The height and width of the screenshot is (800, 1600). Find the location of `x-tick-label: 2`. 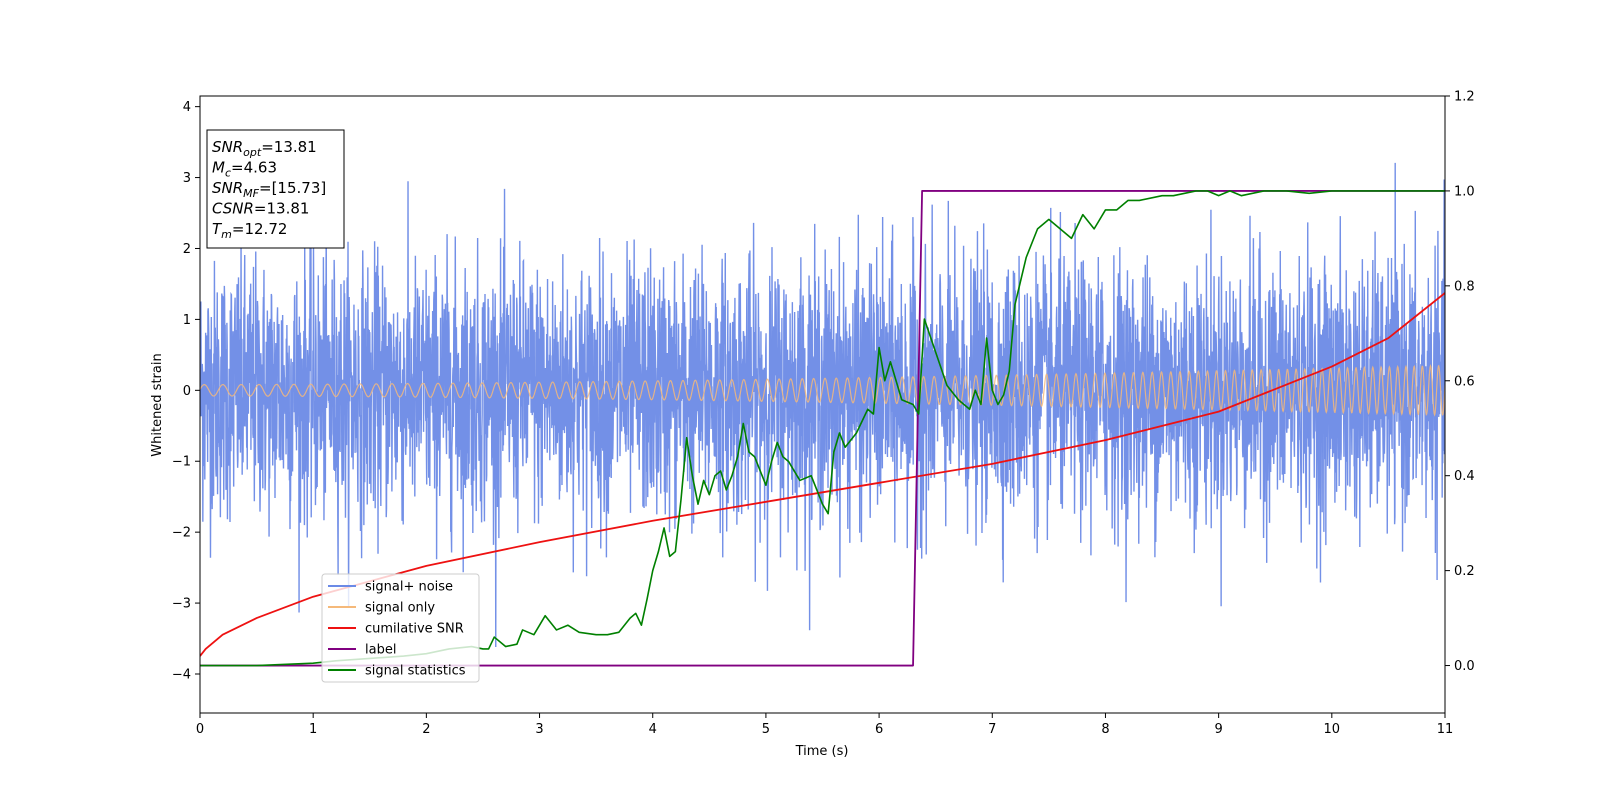

x-tick-label: 2 is located at coordinates (426, 729).